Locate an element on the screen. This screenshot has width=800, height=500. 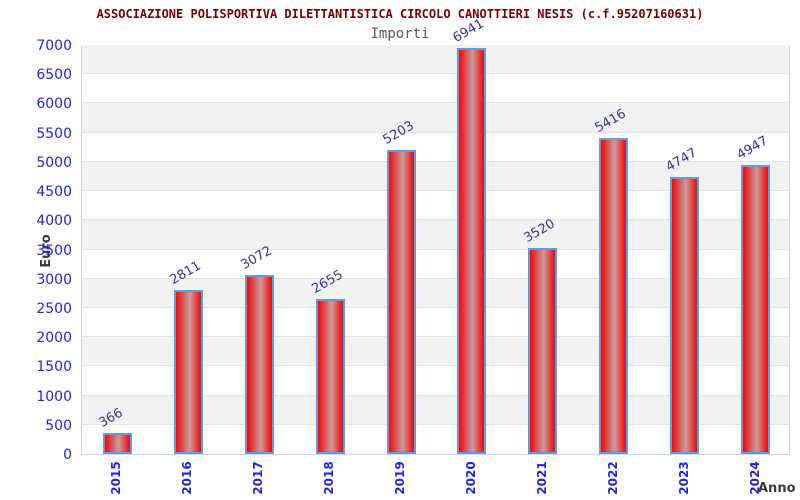
x-tick-label: 2021 is located at coordinates (541, 478).